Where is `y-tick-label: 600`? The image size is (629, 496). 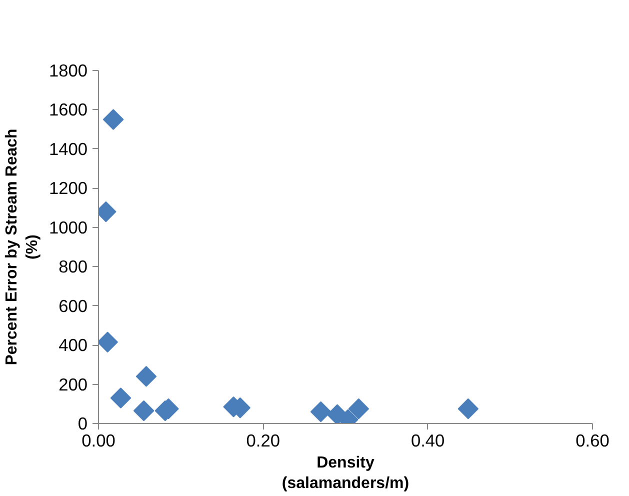 y-tick-label: 600 is located at coordinates (73, 306).